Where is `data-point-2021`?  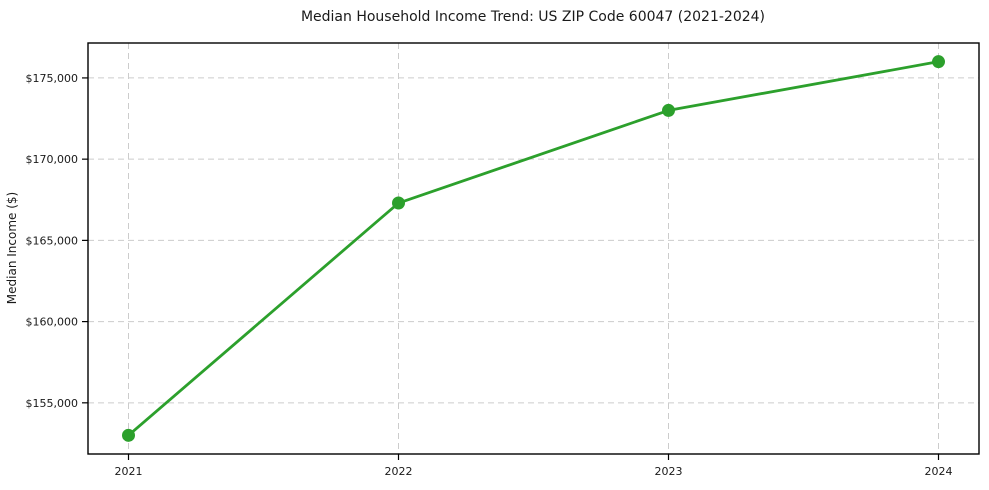 data-point-2021 is located at coordinates (128, 435).